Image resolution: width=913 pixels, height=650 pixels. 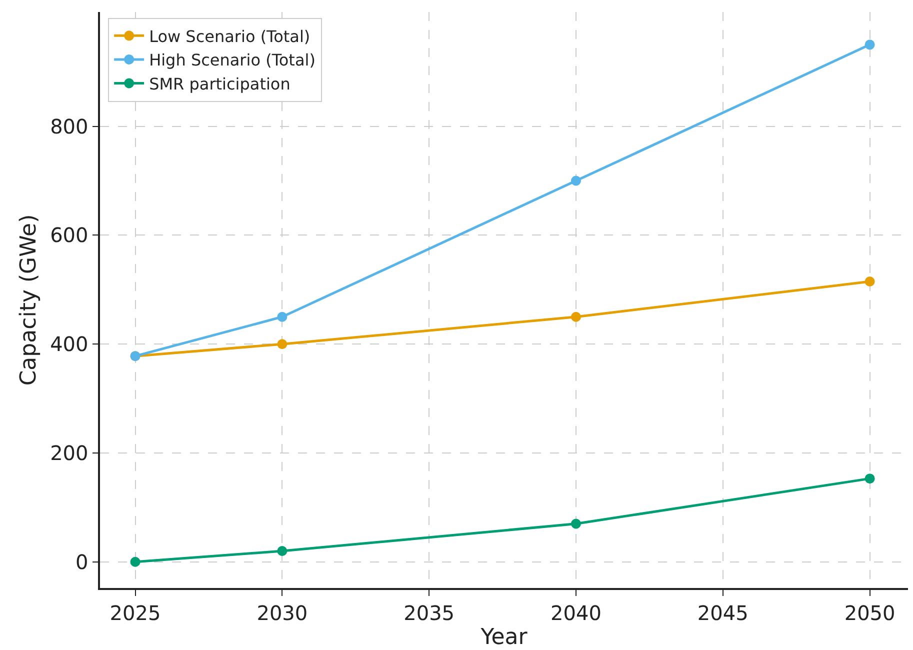 I want to click on legend-label: Low Scenario (Total), so click(x=229, y=36).